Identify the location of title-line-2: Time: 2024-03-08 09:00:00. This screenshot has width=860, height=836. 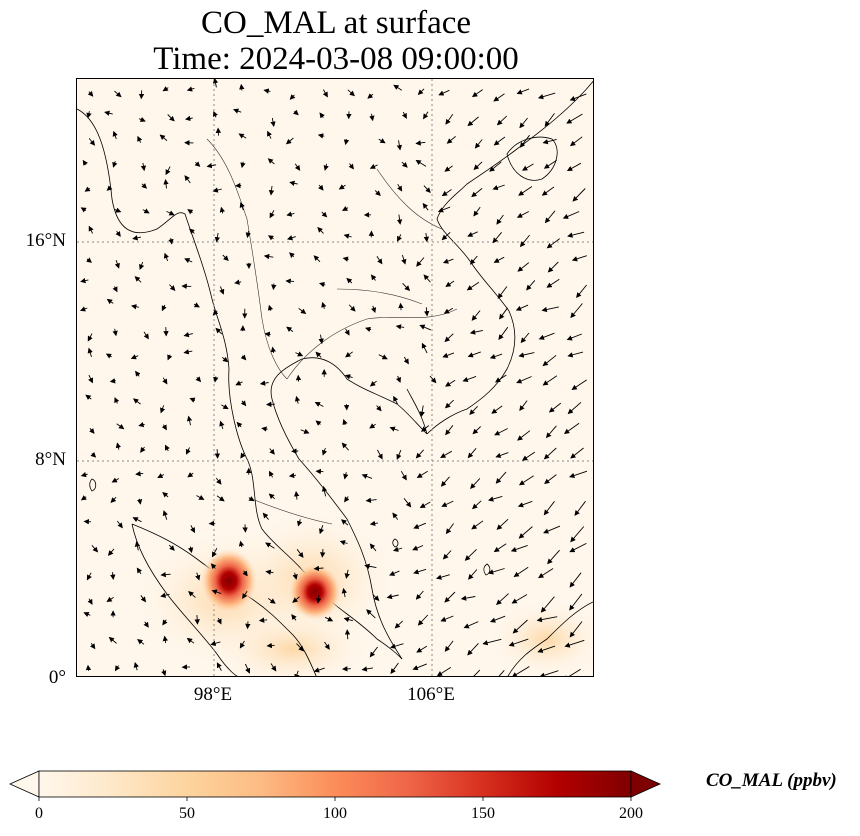
(336, 59).